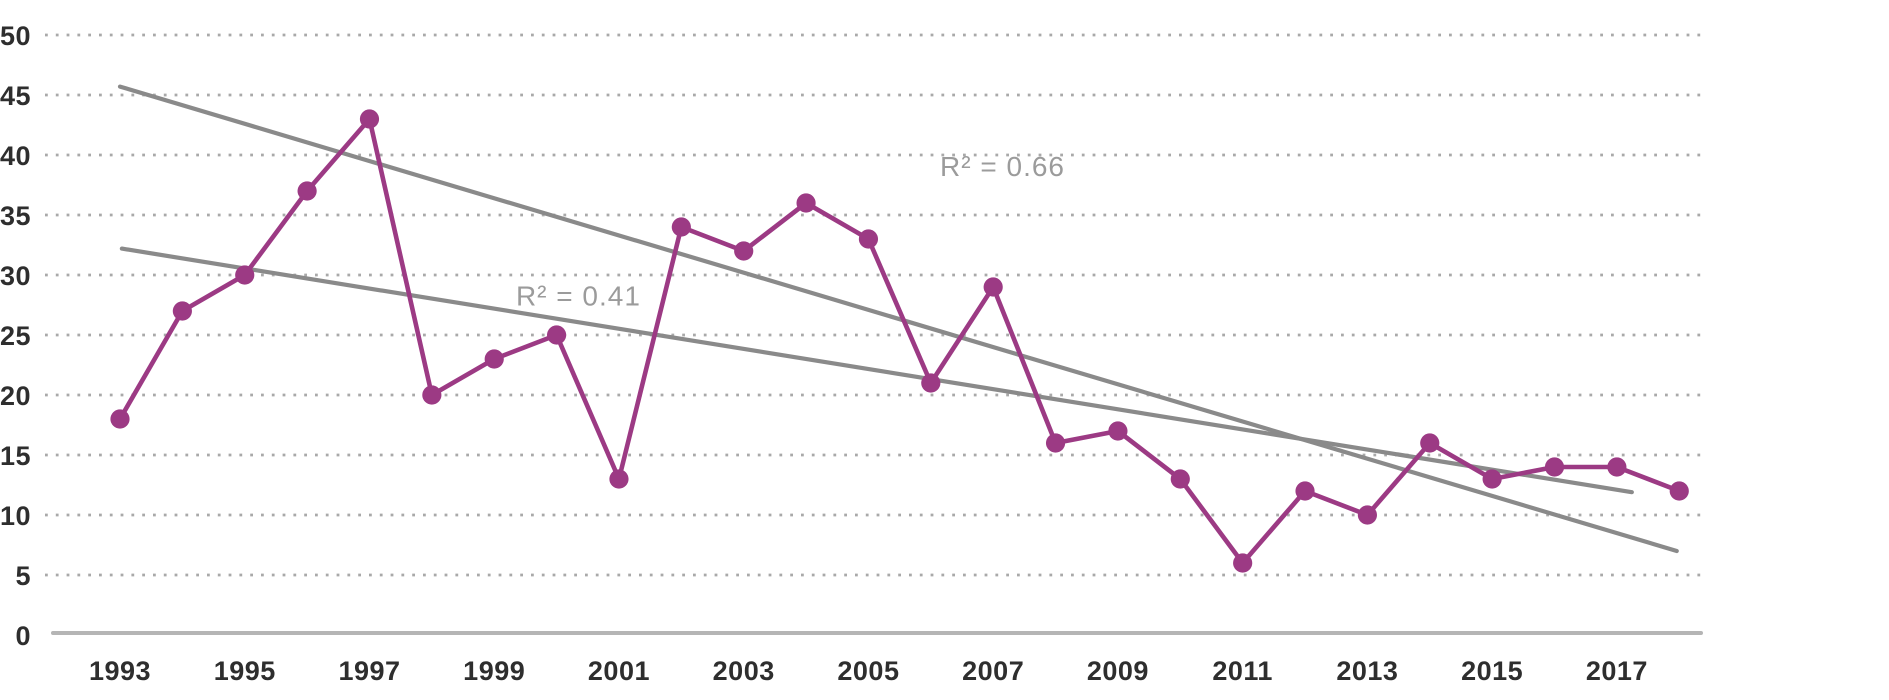  I want to click on x-axis-tick-label-1999: 1999, so click(494, 671).